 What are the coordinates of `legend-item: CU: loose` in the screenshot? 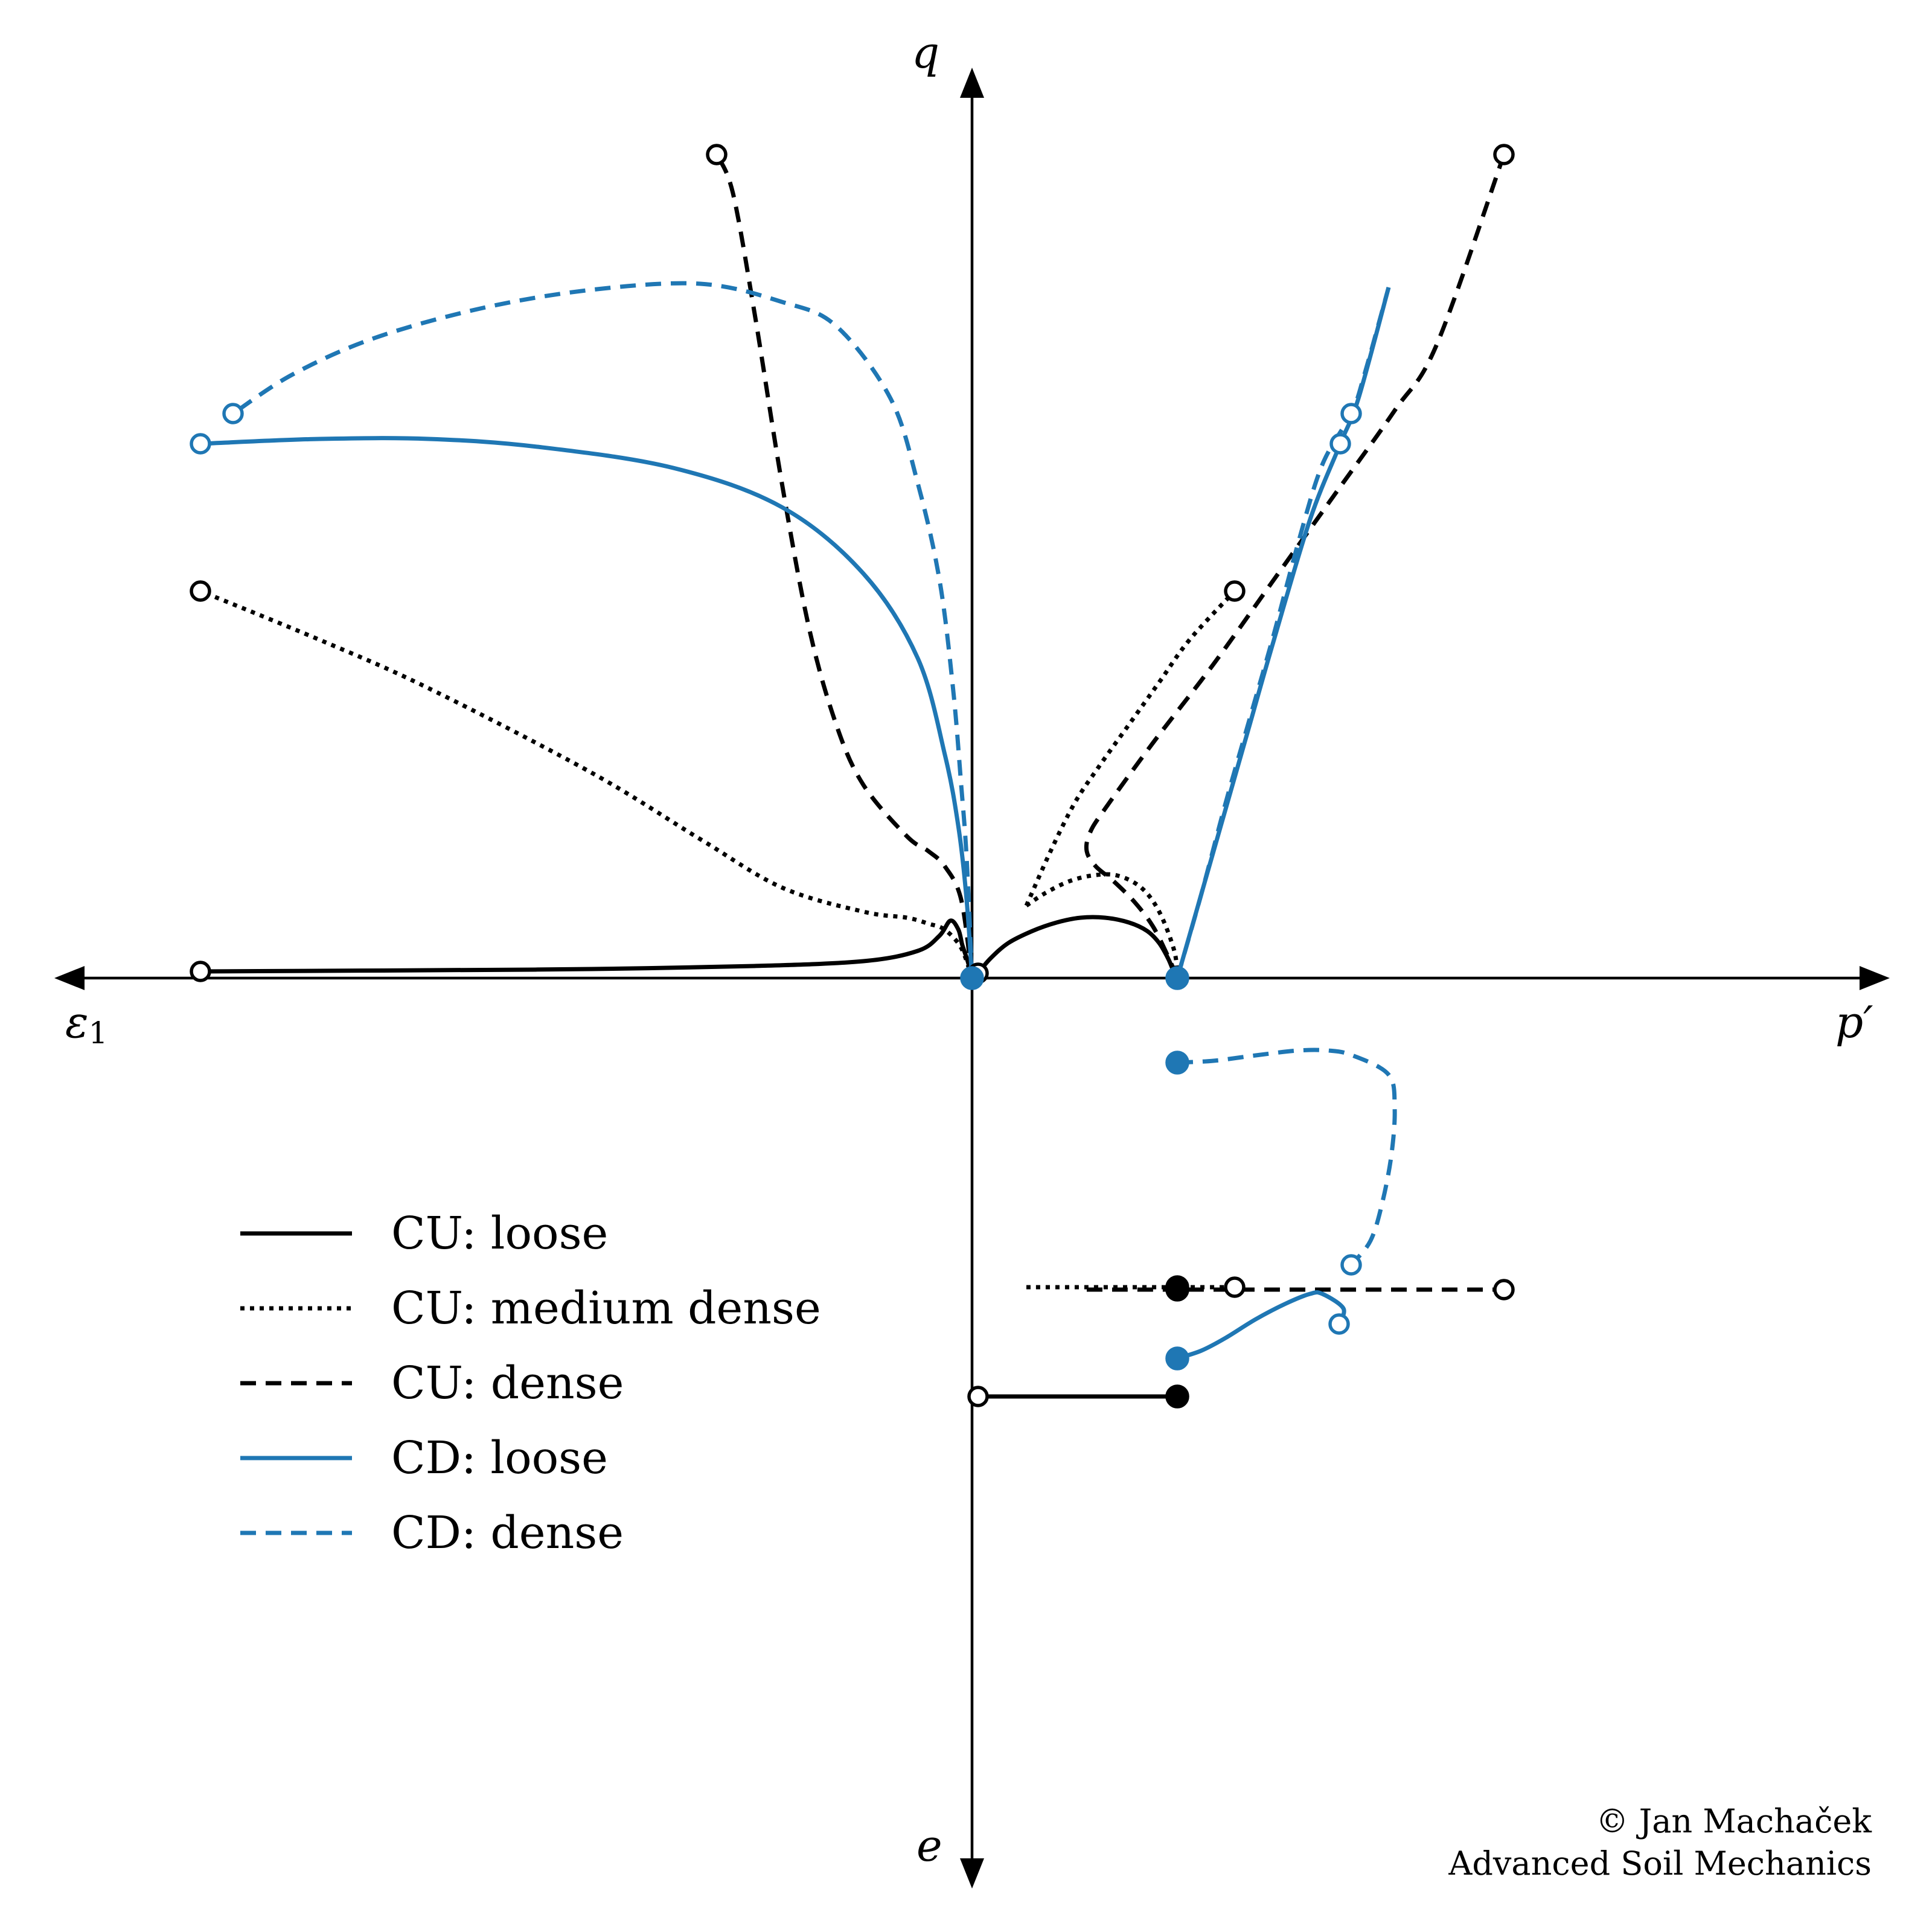 It's located at (424, 1234).